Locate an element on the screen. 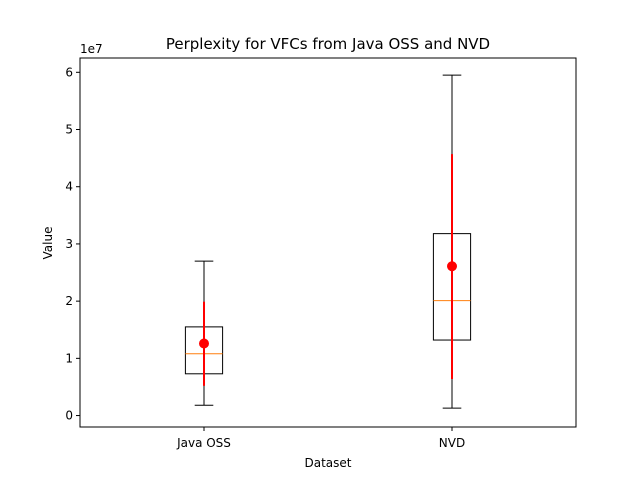 The width and height of the screenshot is (640, 480). x-axis: Java OSS NVD is located at coordinates (320, 438).